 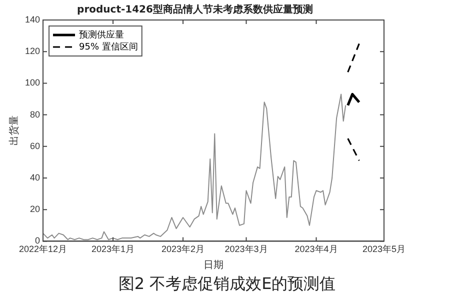 What do you see at coordinates (43, 249) in the screenshot?
I see `x-tick-label: 2022年12月` at bounding box center [43, 249].